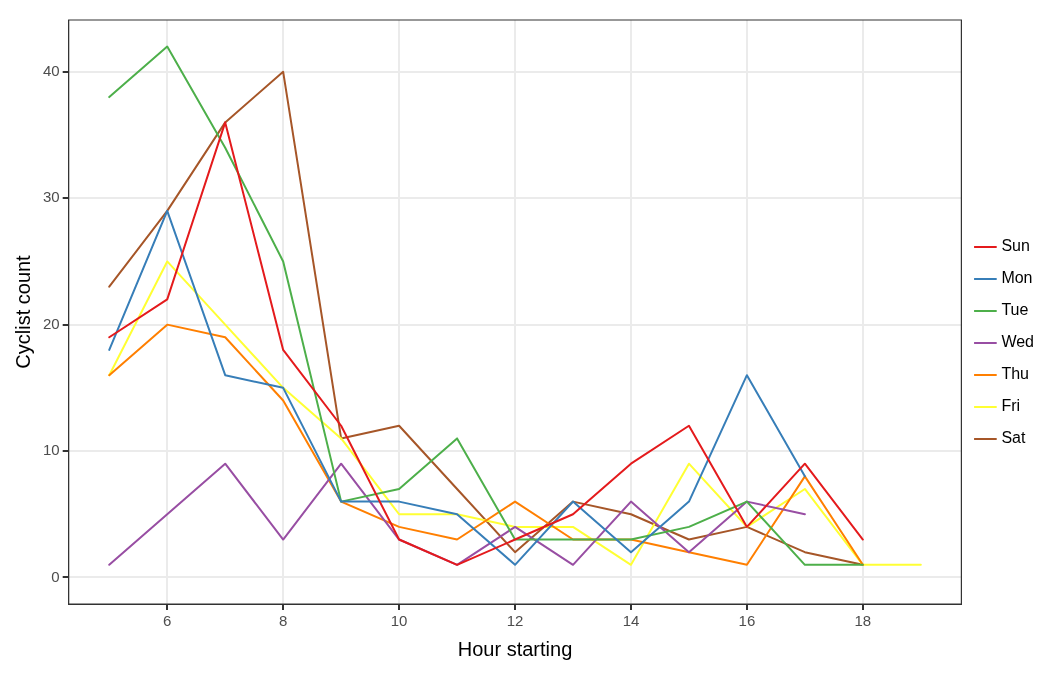 The height and width of the screenshot is (674, 1064). What do you see at coordinates (1017, 342) in the screenshot?
I see `legend-label: Wed` at bounding box center [1017, 342].